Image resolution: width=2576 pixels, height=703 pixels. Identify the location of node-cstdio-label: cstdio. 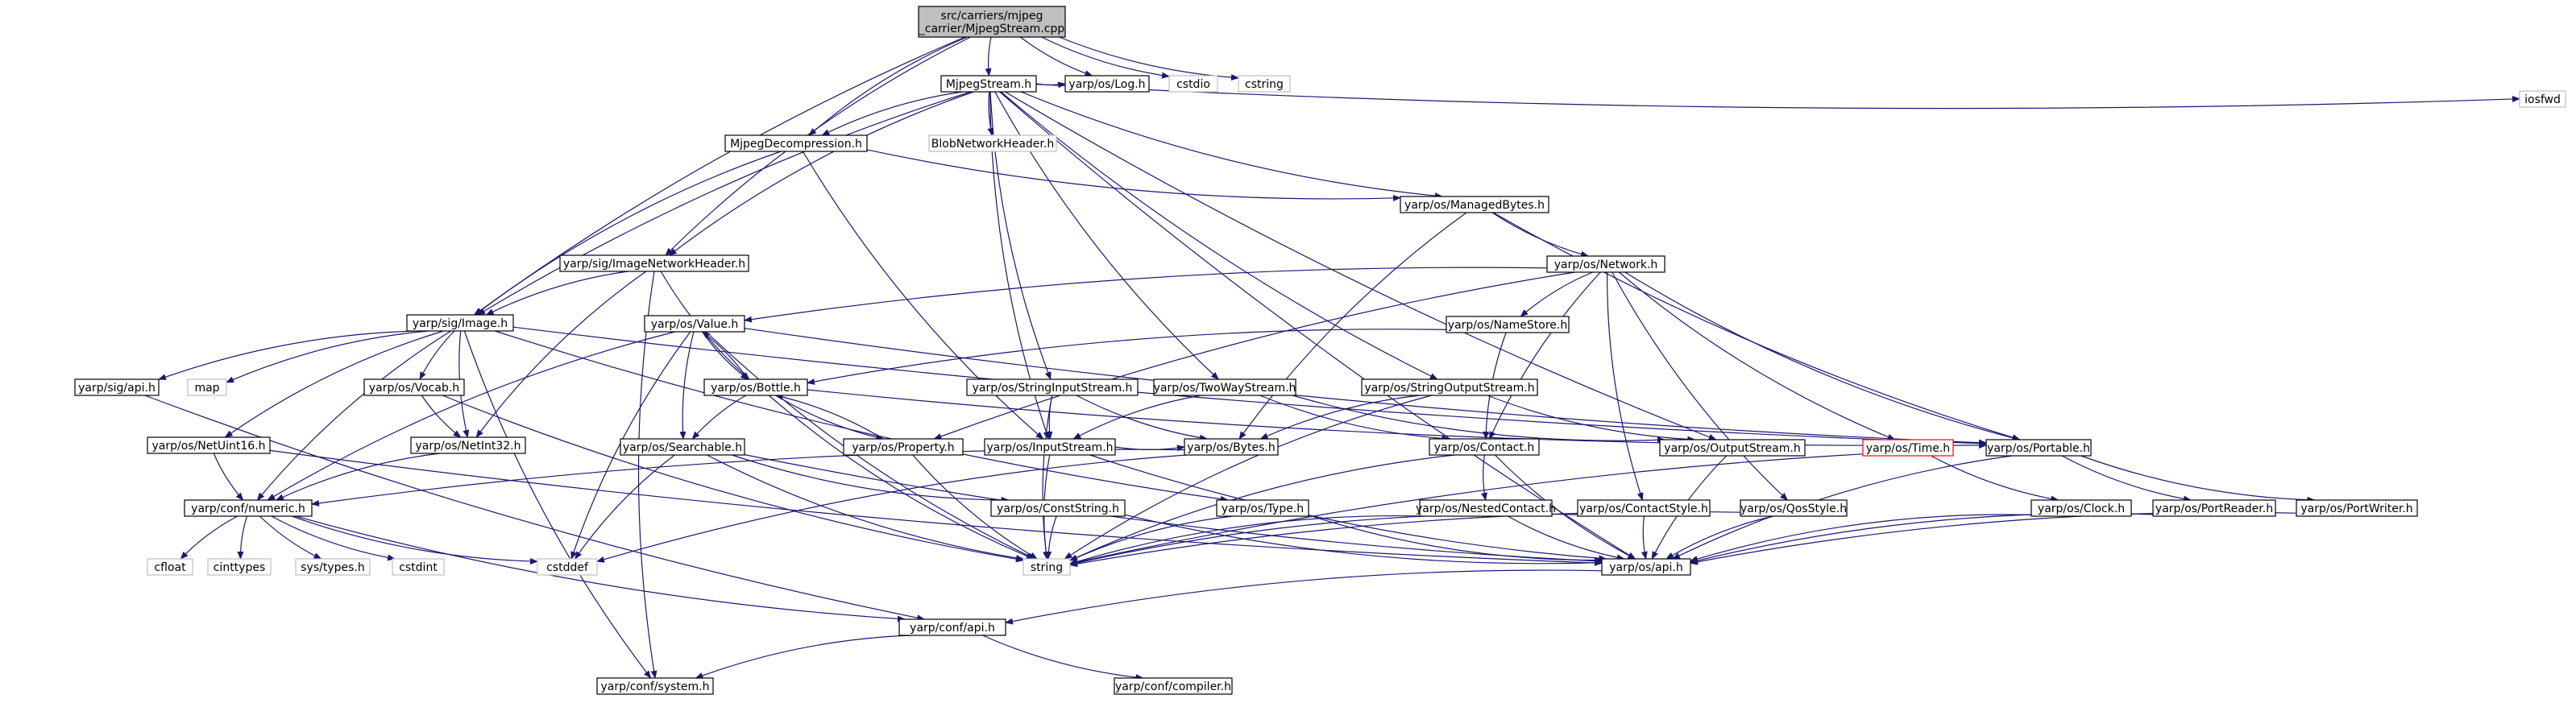
(1193, 84).